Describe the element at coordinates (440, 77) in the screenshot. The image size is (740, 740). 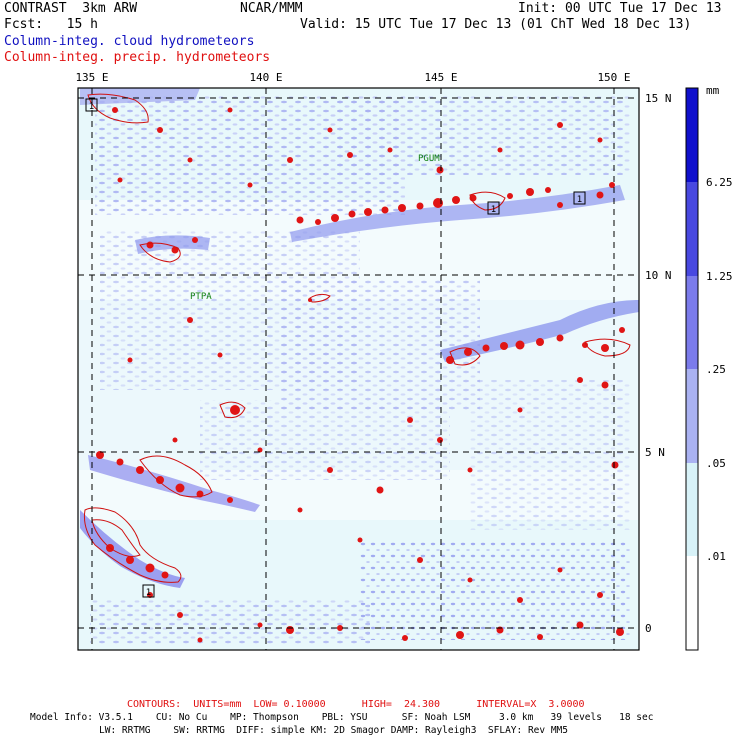
I see `lon-label: 145 E` at that location.